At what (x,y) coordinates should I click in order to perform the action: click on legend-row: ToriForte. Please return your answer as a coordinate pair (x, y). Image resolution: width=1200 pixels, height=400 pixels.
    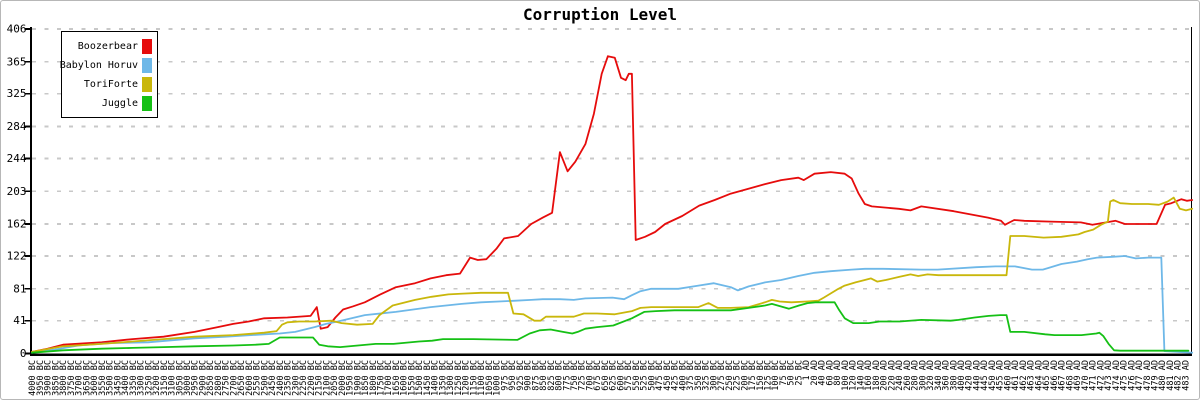
    Looking at the image, I should click on (109, 84).